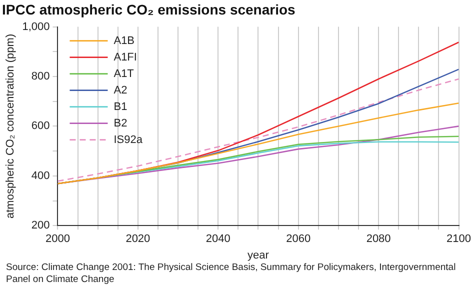  I want to click on legend-label: A1T, so click(124, 74).